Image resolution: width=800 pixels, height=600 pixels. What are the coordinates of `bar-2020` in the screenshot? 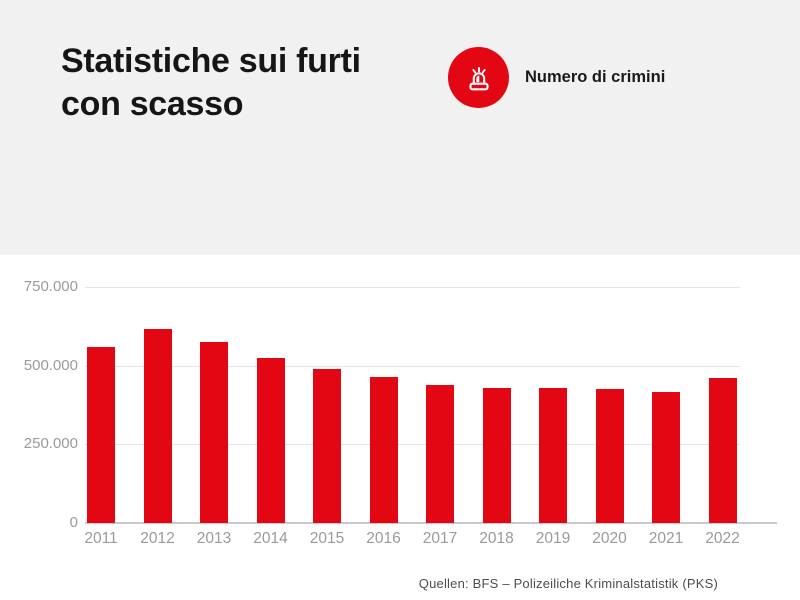 It's located at (609, 456).